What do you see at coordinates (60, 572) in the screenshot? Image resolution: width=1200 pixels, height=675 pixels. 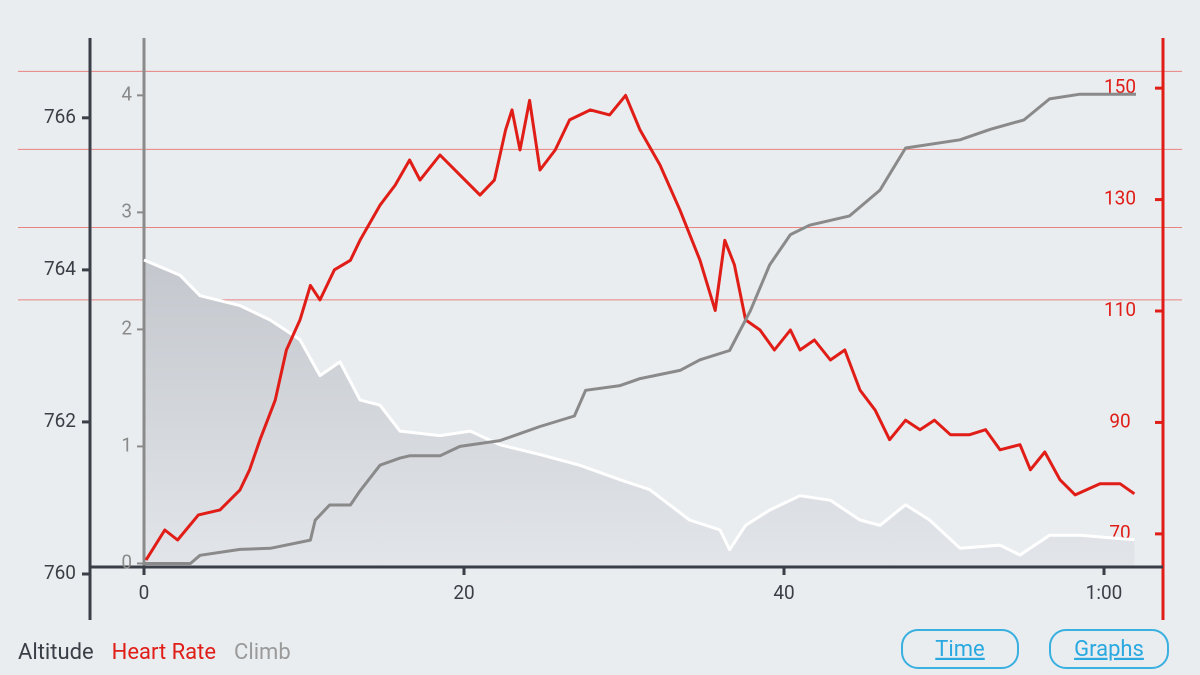 I see `y-tick-label: 760` at bounding box center [60, 572].